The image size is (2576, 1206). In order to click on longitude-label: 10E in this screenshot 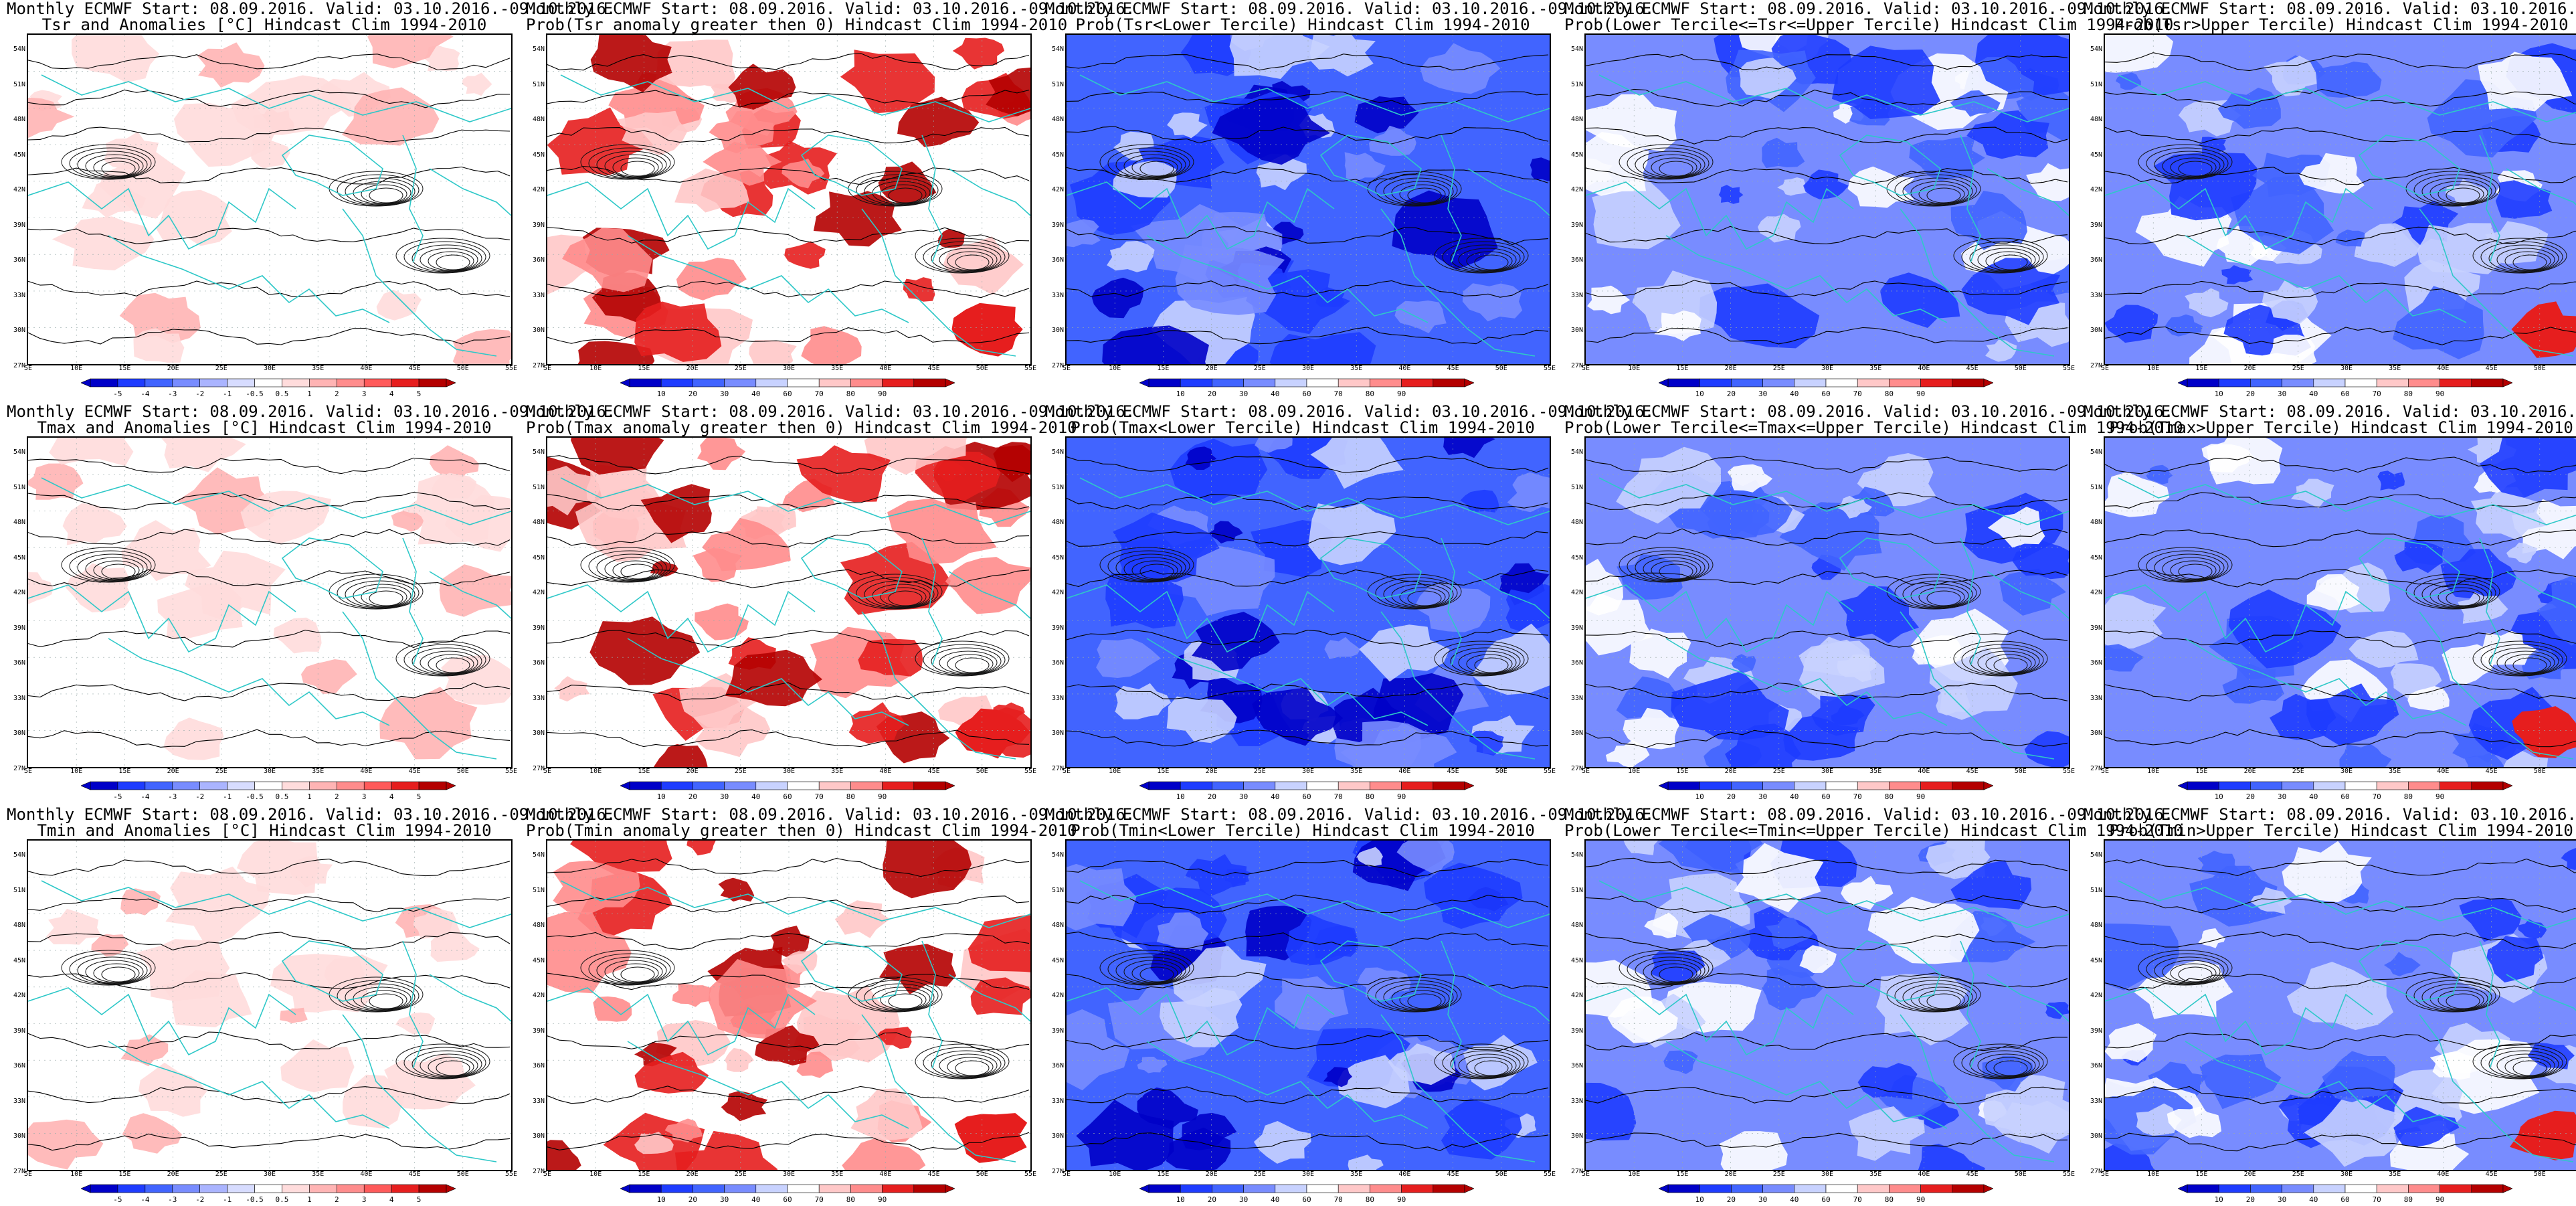, I will do `click(2153, 772)`.